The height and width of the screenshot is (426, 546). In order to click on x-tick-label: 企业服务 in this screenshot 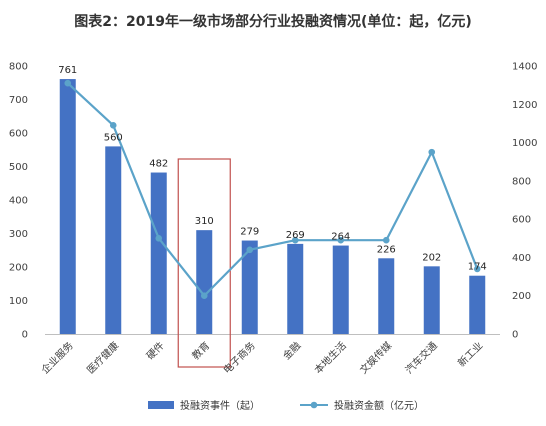, I will do `click(56, 357)`.